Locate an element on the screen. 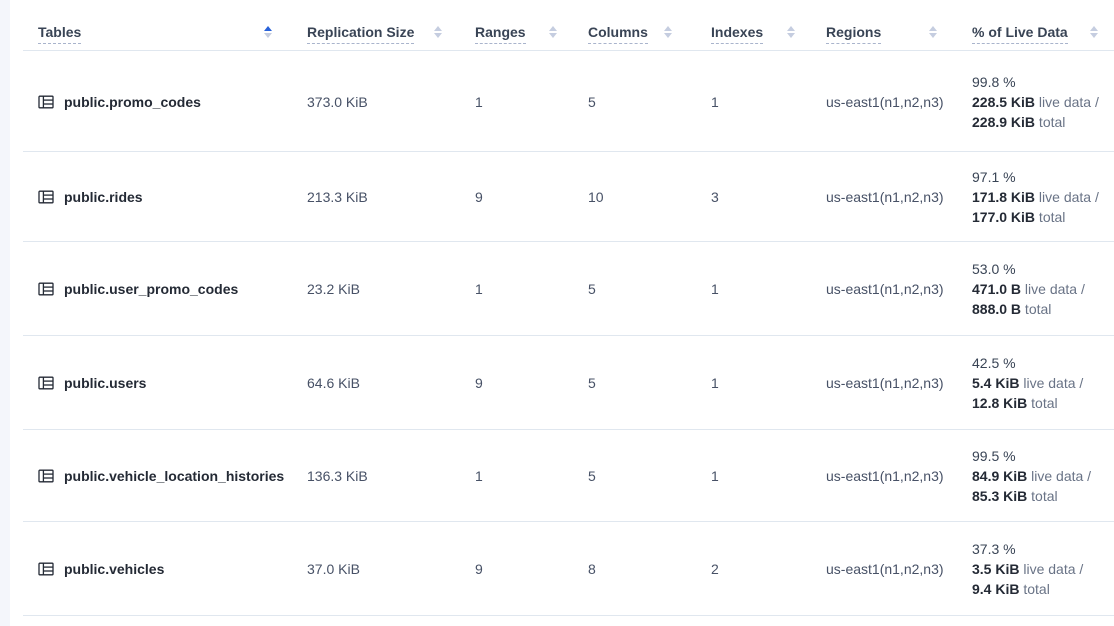 The height and width of the screenshot is (626, 1114). total-size-line: 228.9 KiB total is located at coordinates (1019, 121).